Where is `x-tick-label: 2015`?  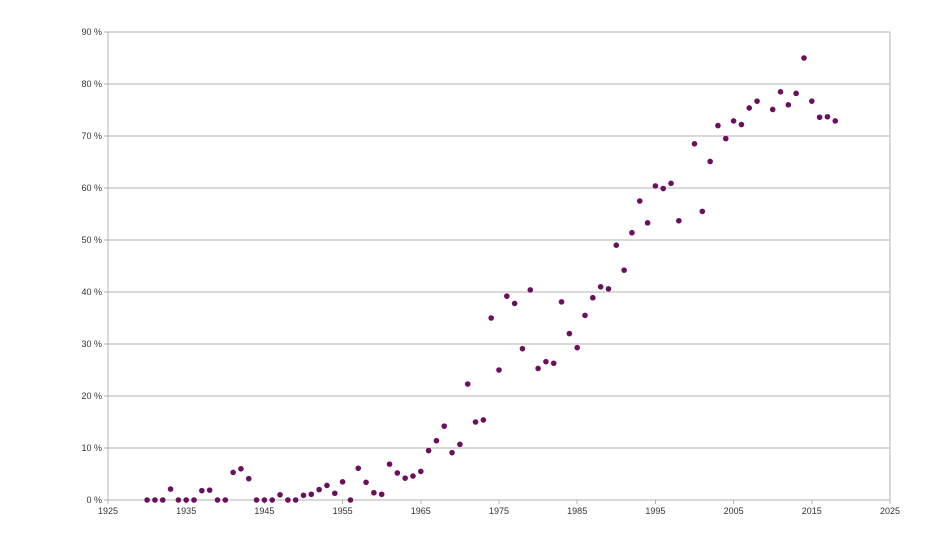
x-tick-label: 2015 is located at coordinates (812, 511).